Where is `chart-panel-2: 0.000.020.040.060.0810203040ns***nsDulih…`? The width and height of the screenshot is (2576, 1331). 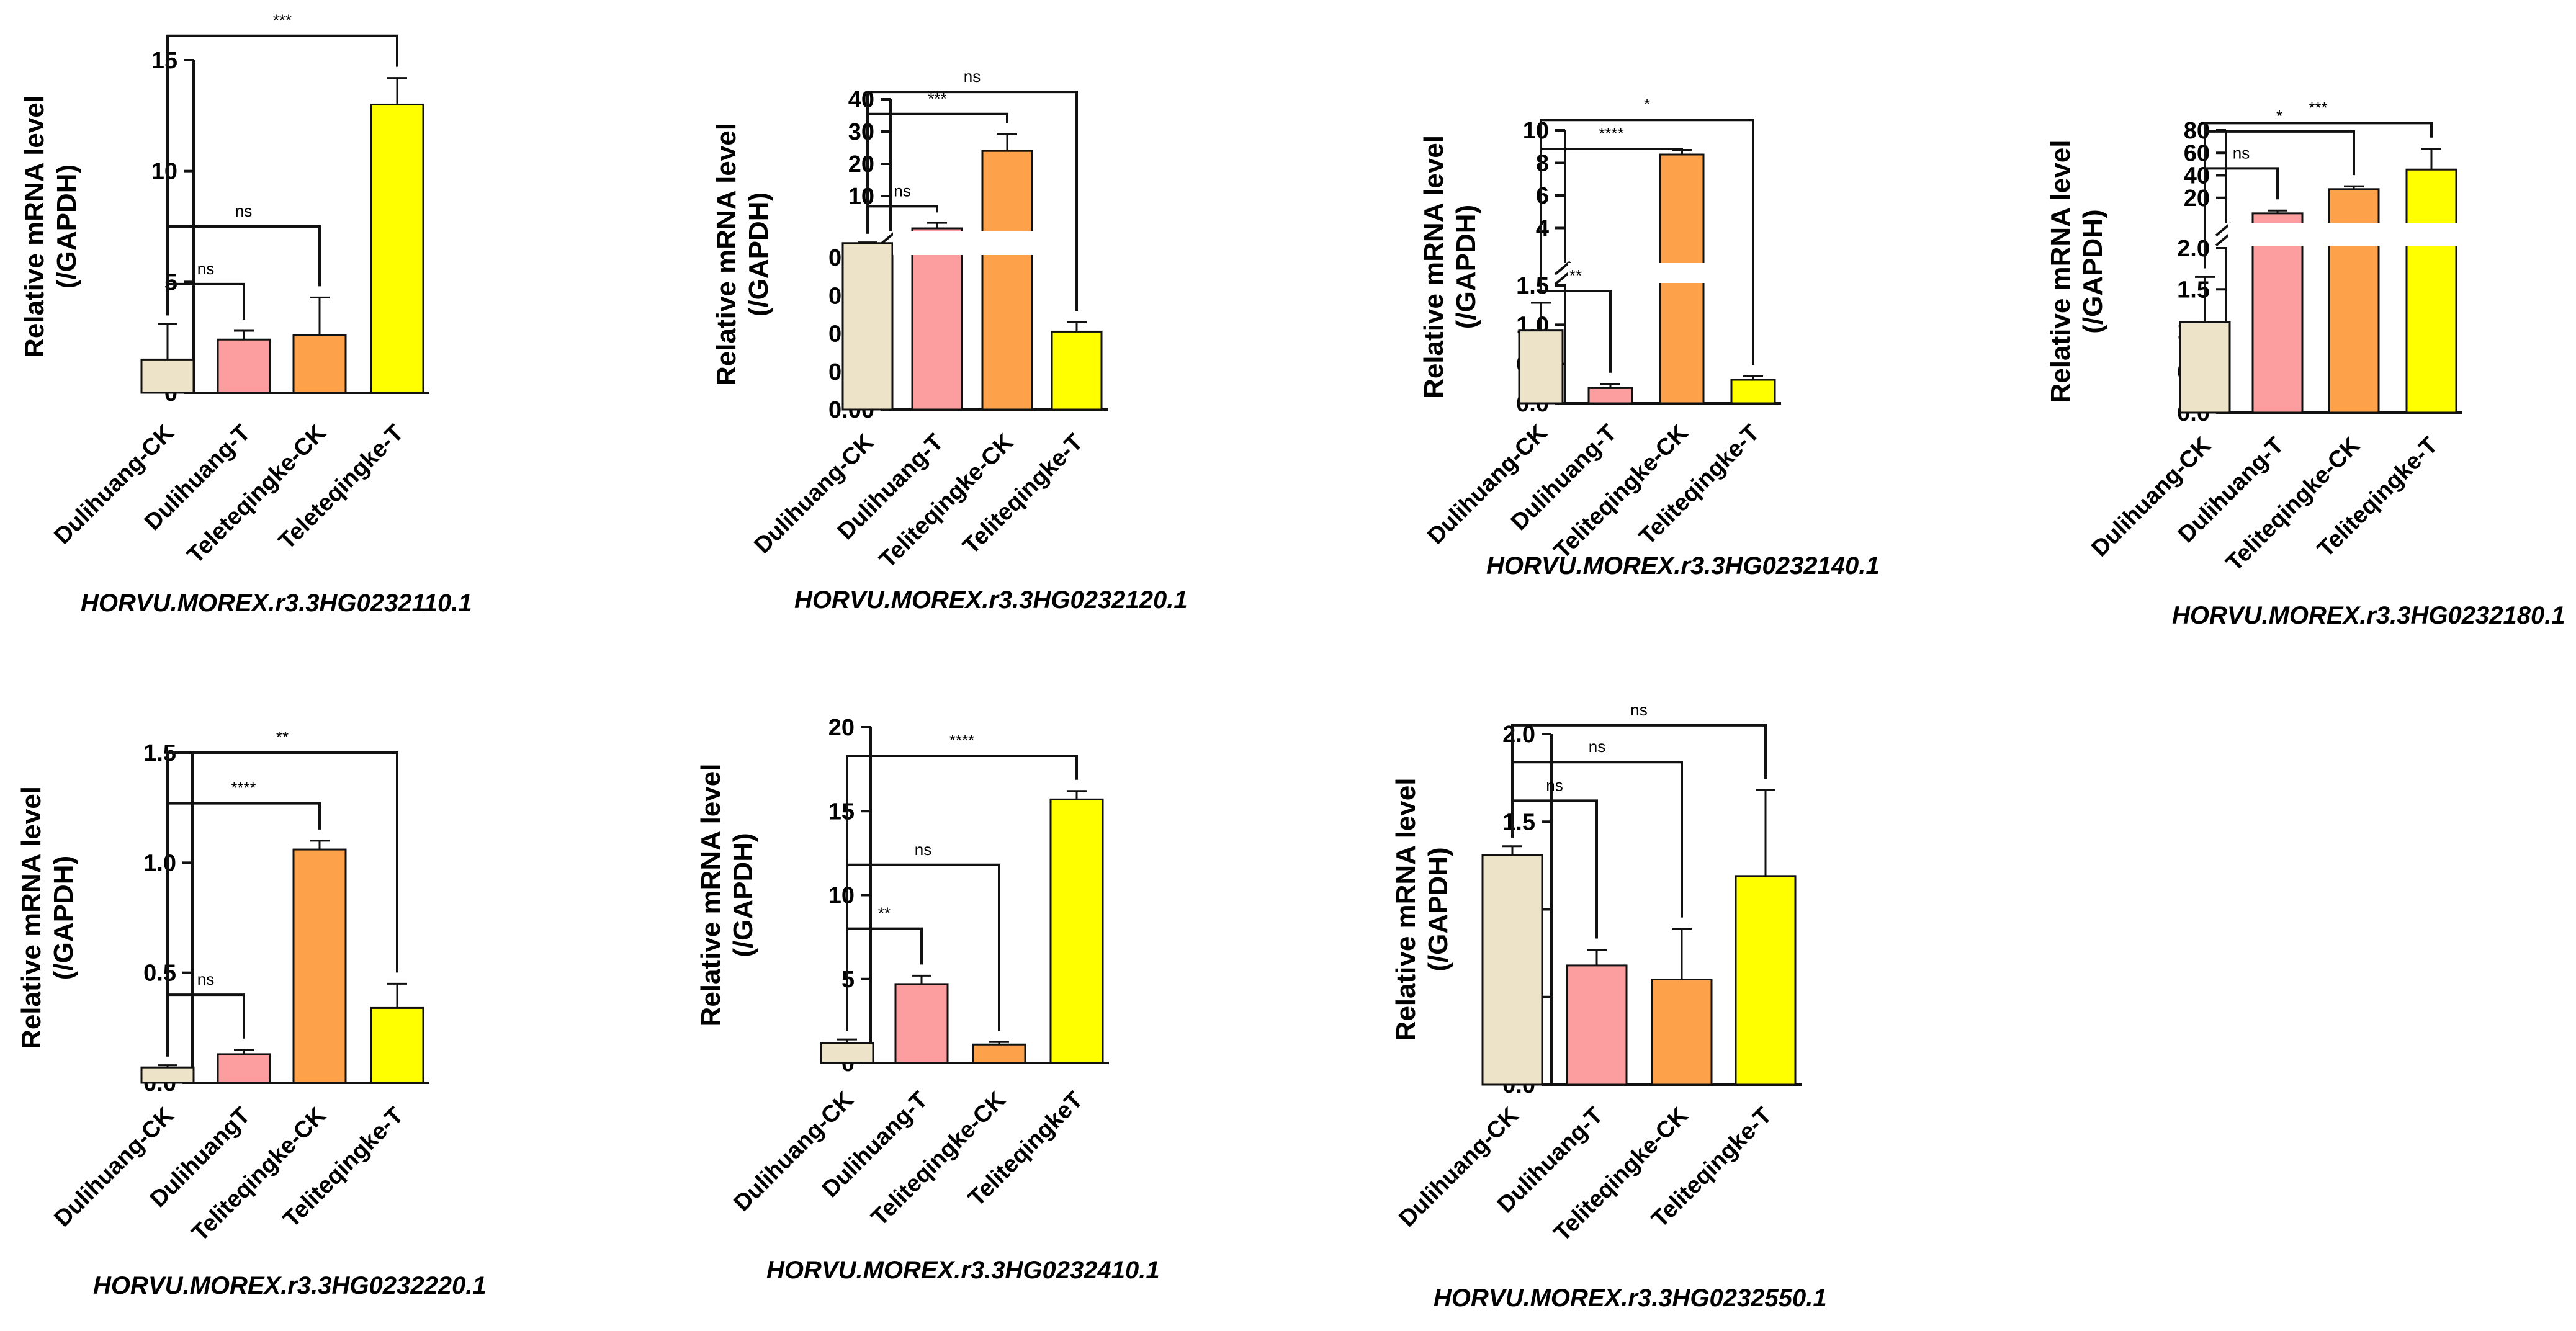 chart-panel-2: 0.000.020.040.060.0810203040ns***nsDulih… is located at coordinates (949, 340).